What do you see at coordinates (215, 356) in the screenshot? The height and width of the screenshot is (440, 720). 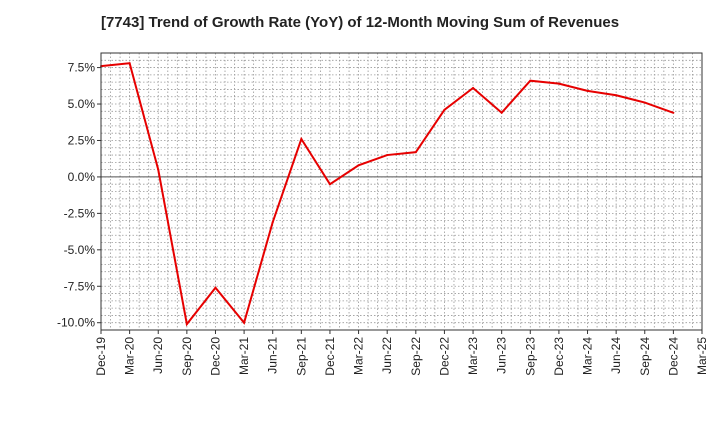 I see `x-tick-label: Dec-20` at bounding box center [215, 356].